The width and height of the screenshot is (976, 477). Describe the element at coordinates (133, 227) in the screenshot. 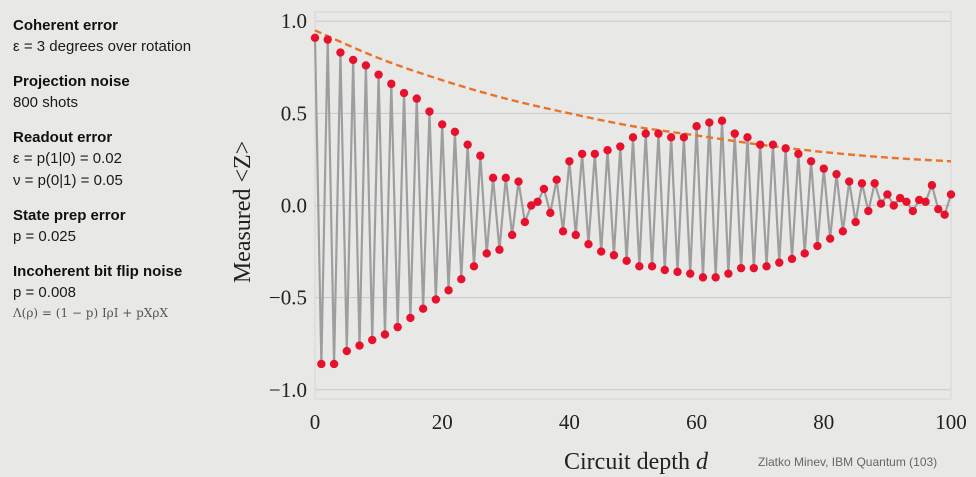

I see `noise-block: State prep error p = 0.025` at that location.